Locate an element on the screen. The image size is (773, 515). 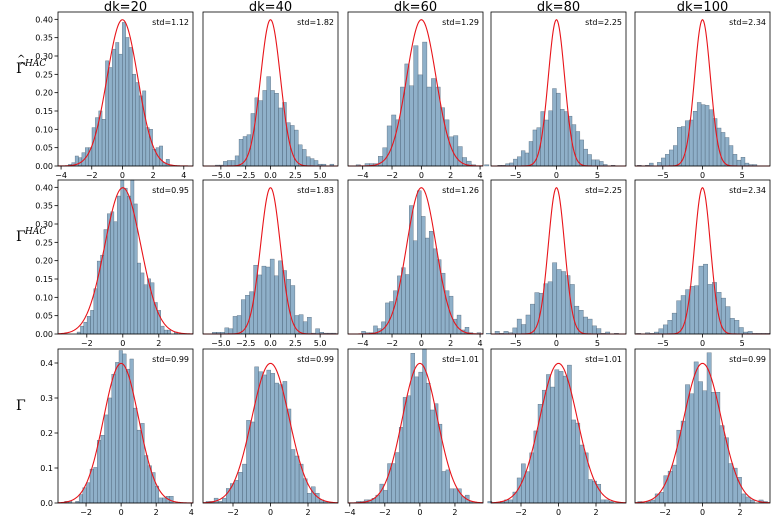
std-annotation: std=1.83 is located at coordinates (315, 190).